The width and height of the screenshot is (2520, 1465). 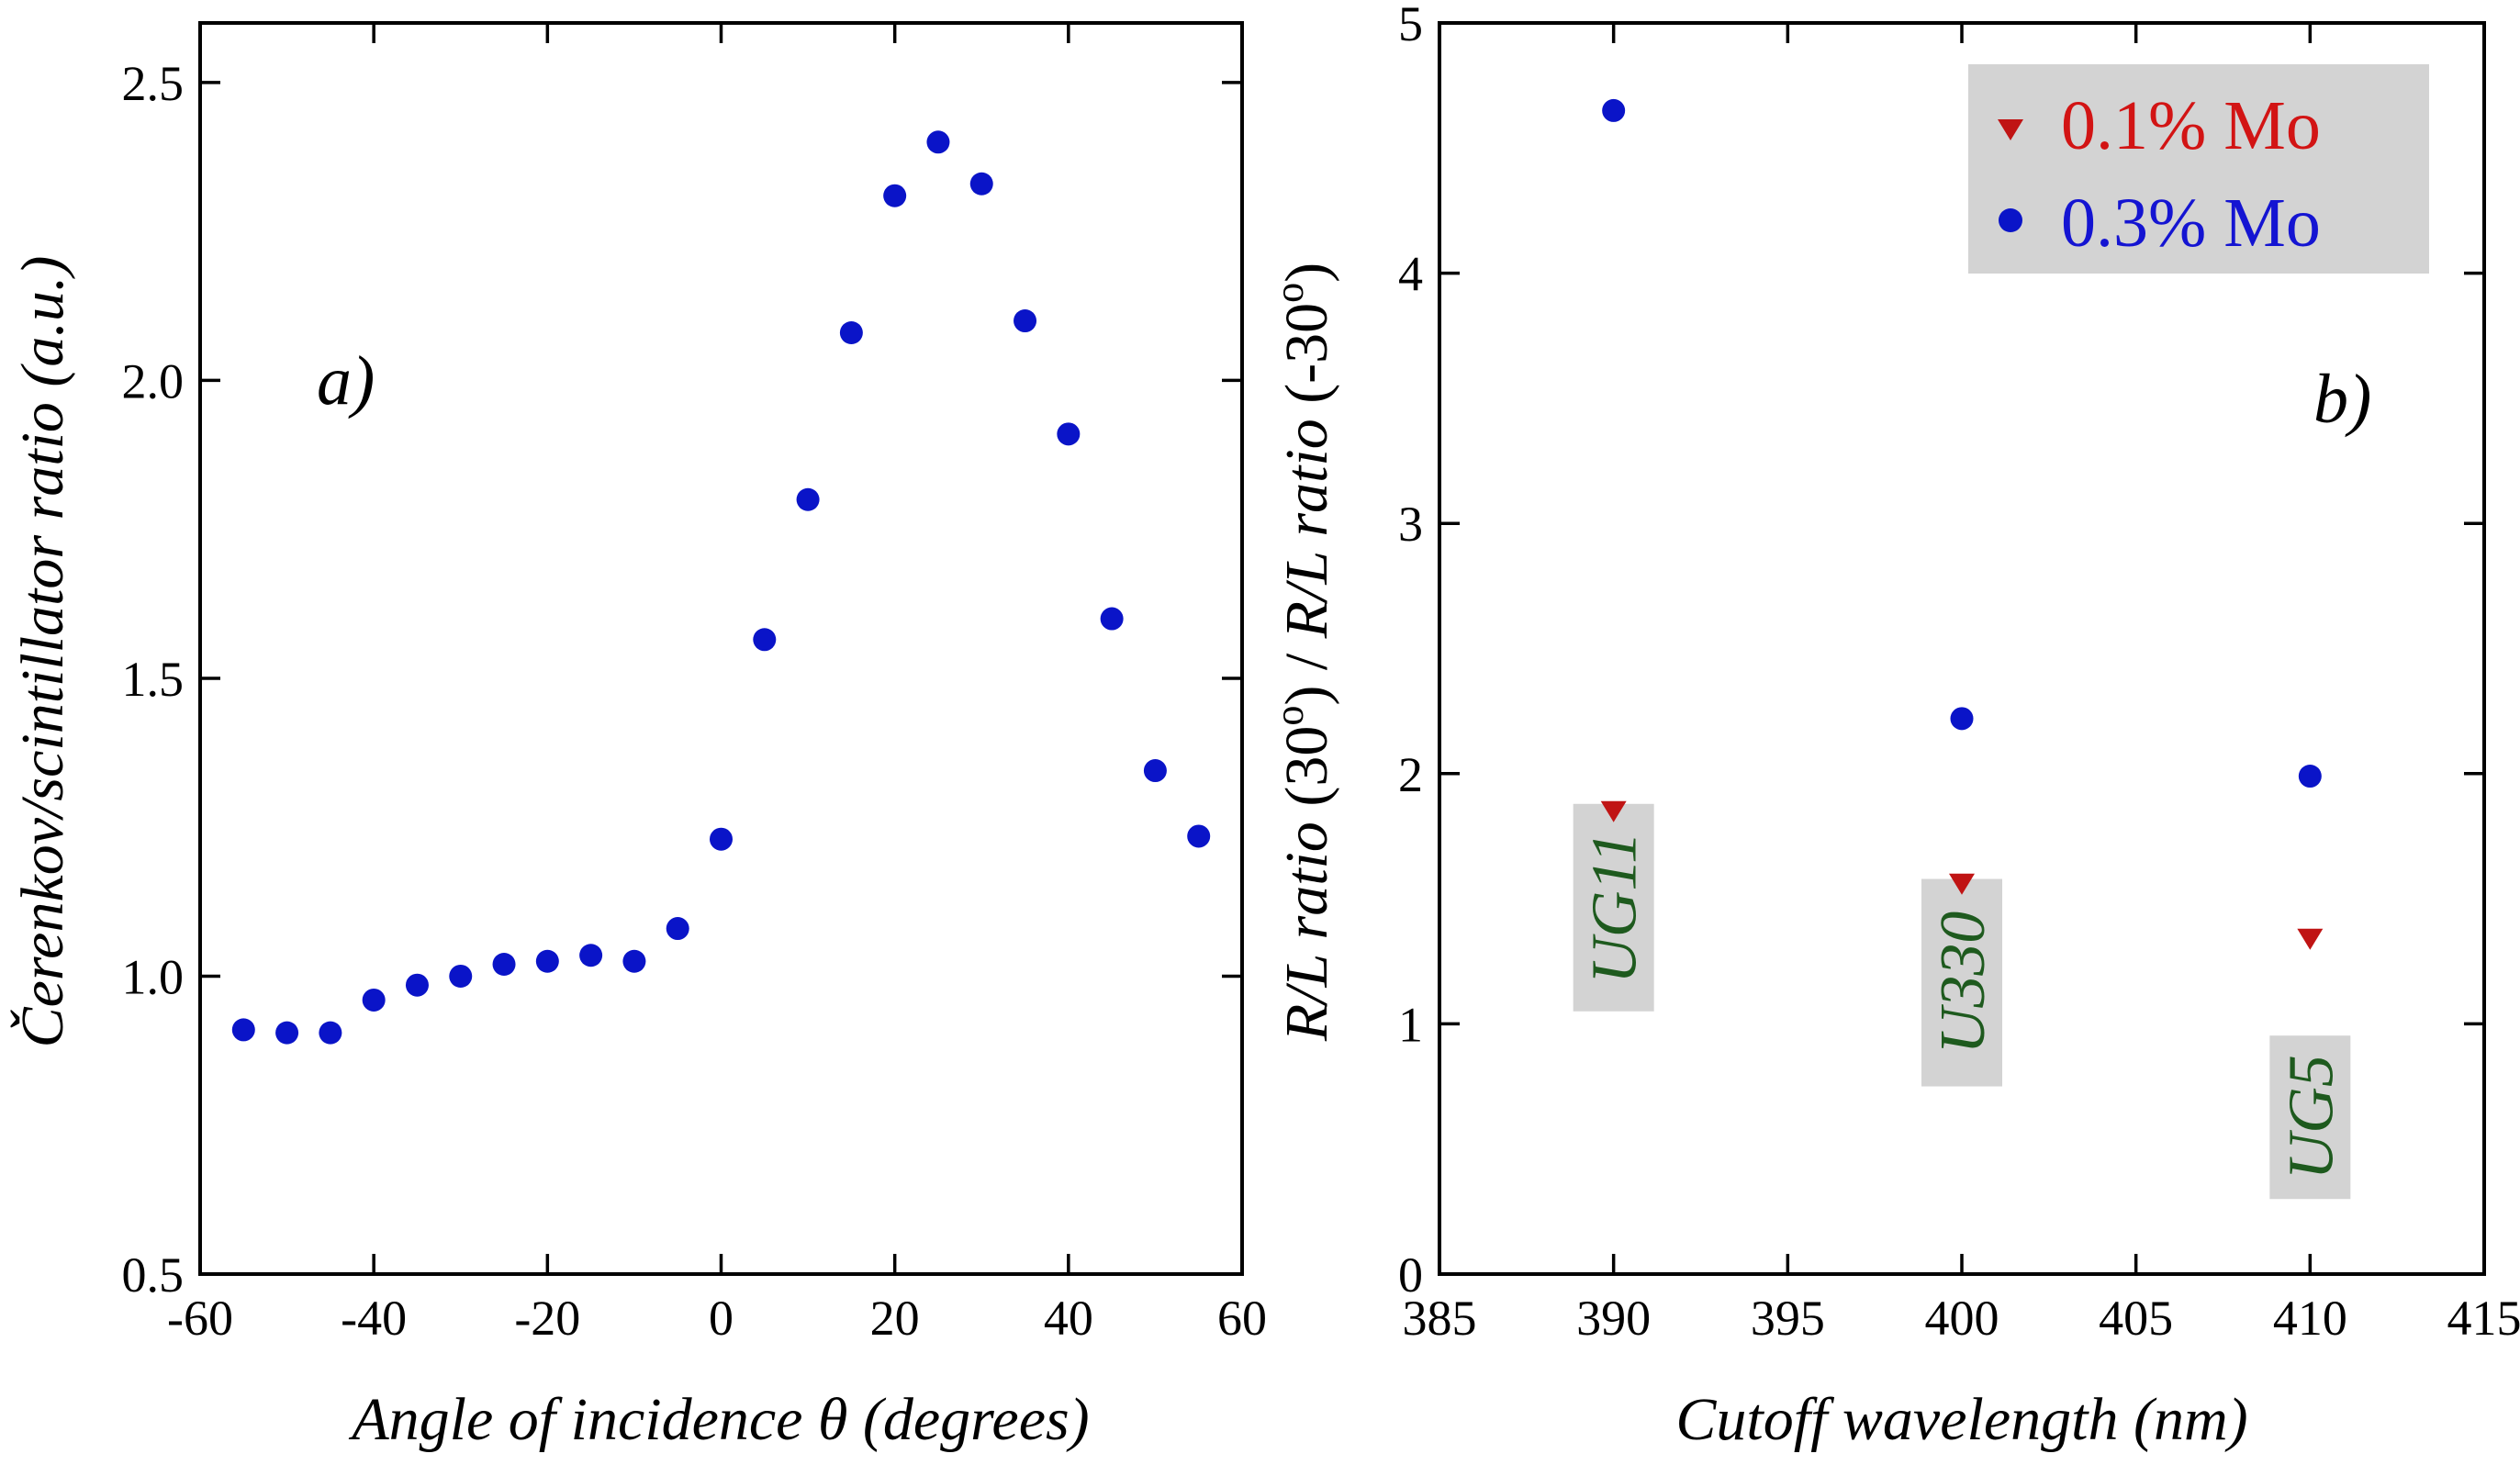 I want to click on panel-a-x-tick-label: -60, so click(x=200, y=1318).